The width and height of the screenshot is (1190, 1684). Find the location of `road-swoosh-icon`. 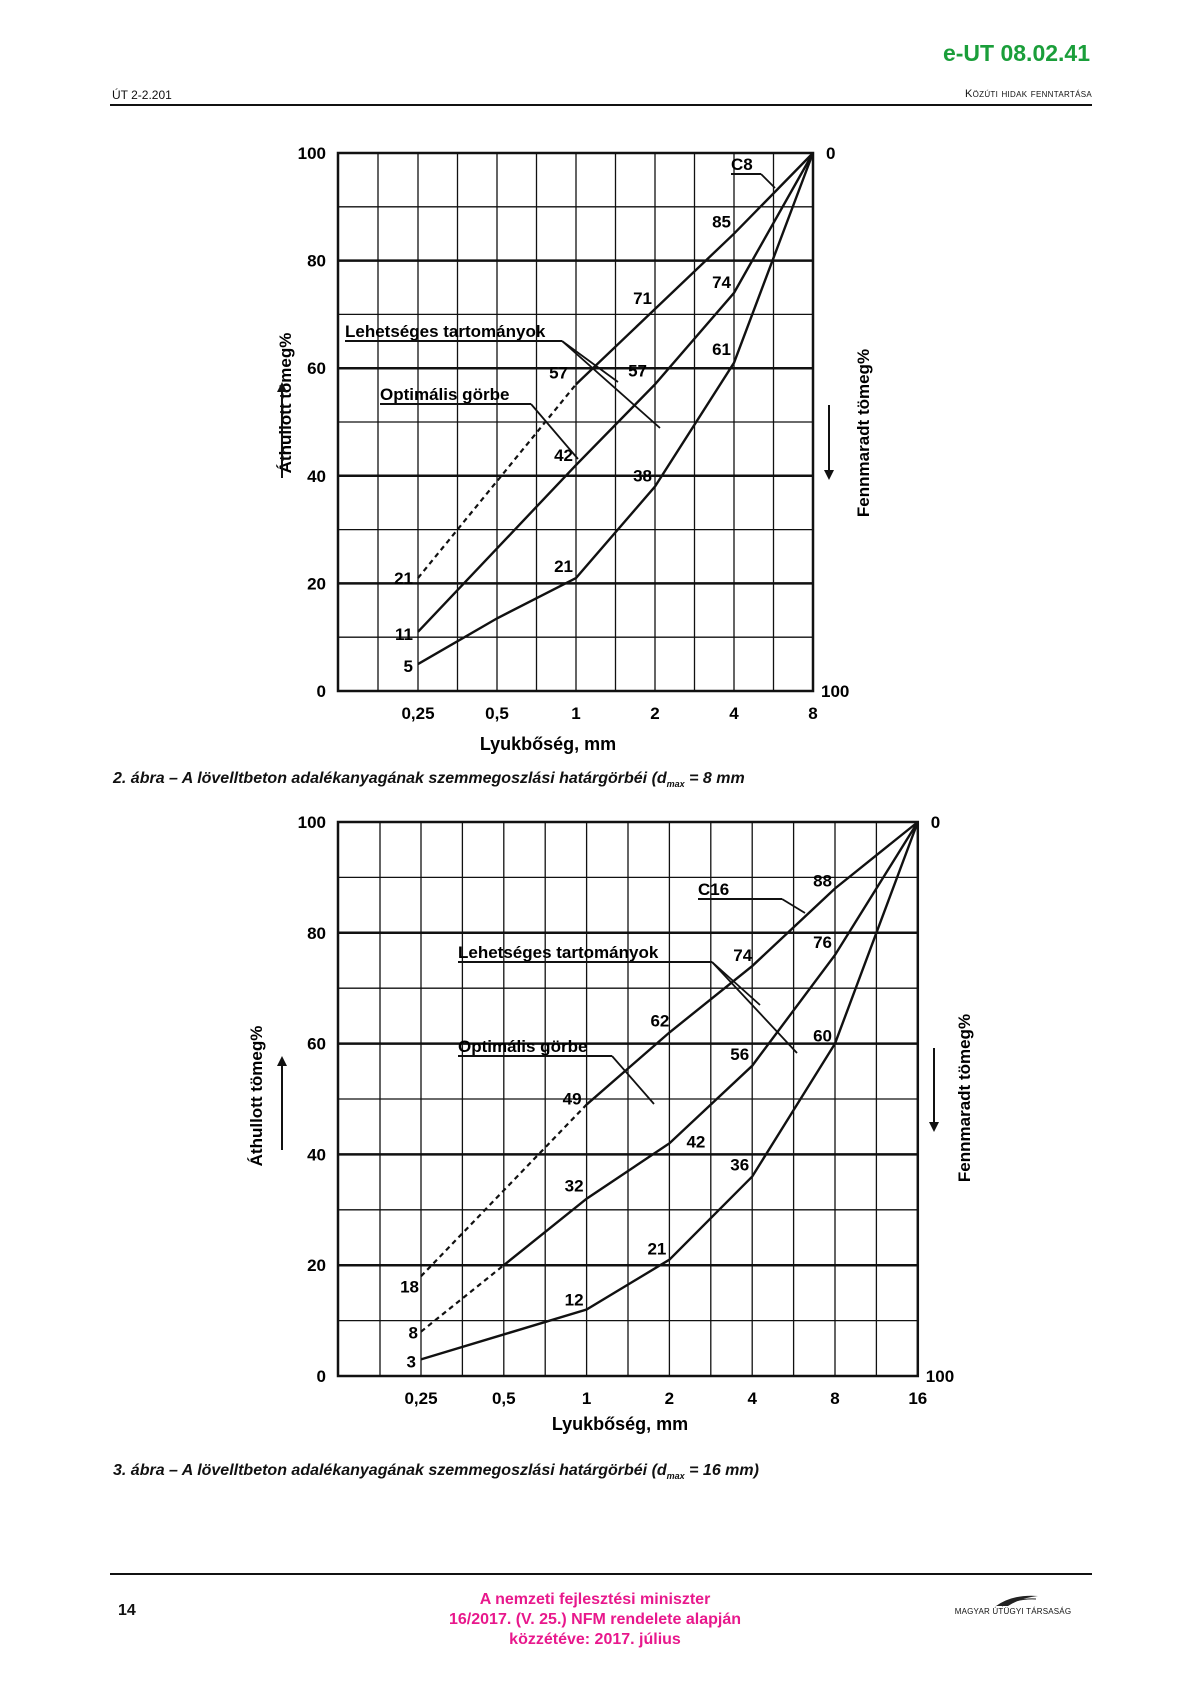

road-swoosh-icon is located at coordinates (1017, 1601).